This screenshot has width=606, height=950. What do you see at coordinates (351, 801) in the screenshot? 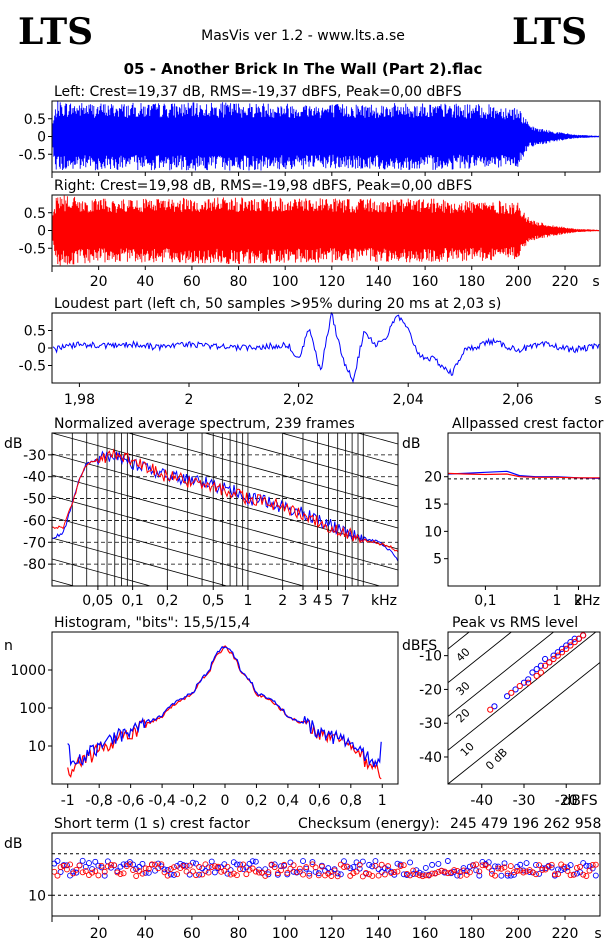
I see `x-tick-label: 0,8` at bounding box center [351, 801].